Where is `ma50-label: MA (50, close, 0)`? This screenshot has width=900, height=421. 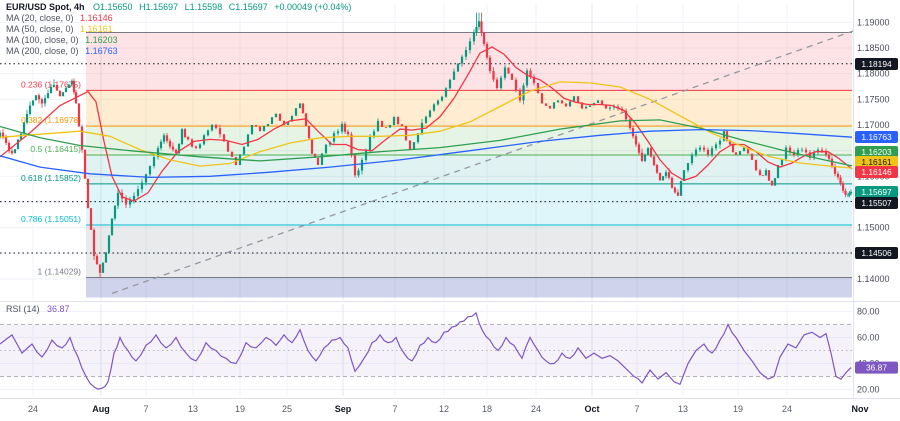
ma50-label: MA (50, close, 0) is located at coordinates (40, 29).